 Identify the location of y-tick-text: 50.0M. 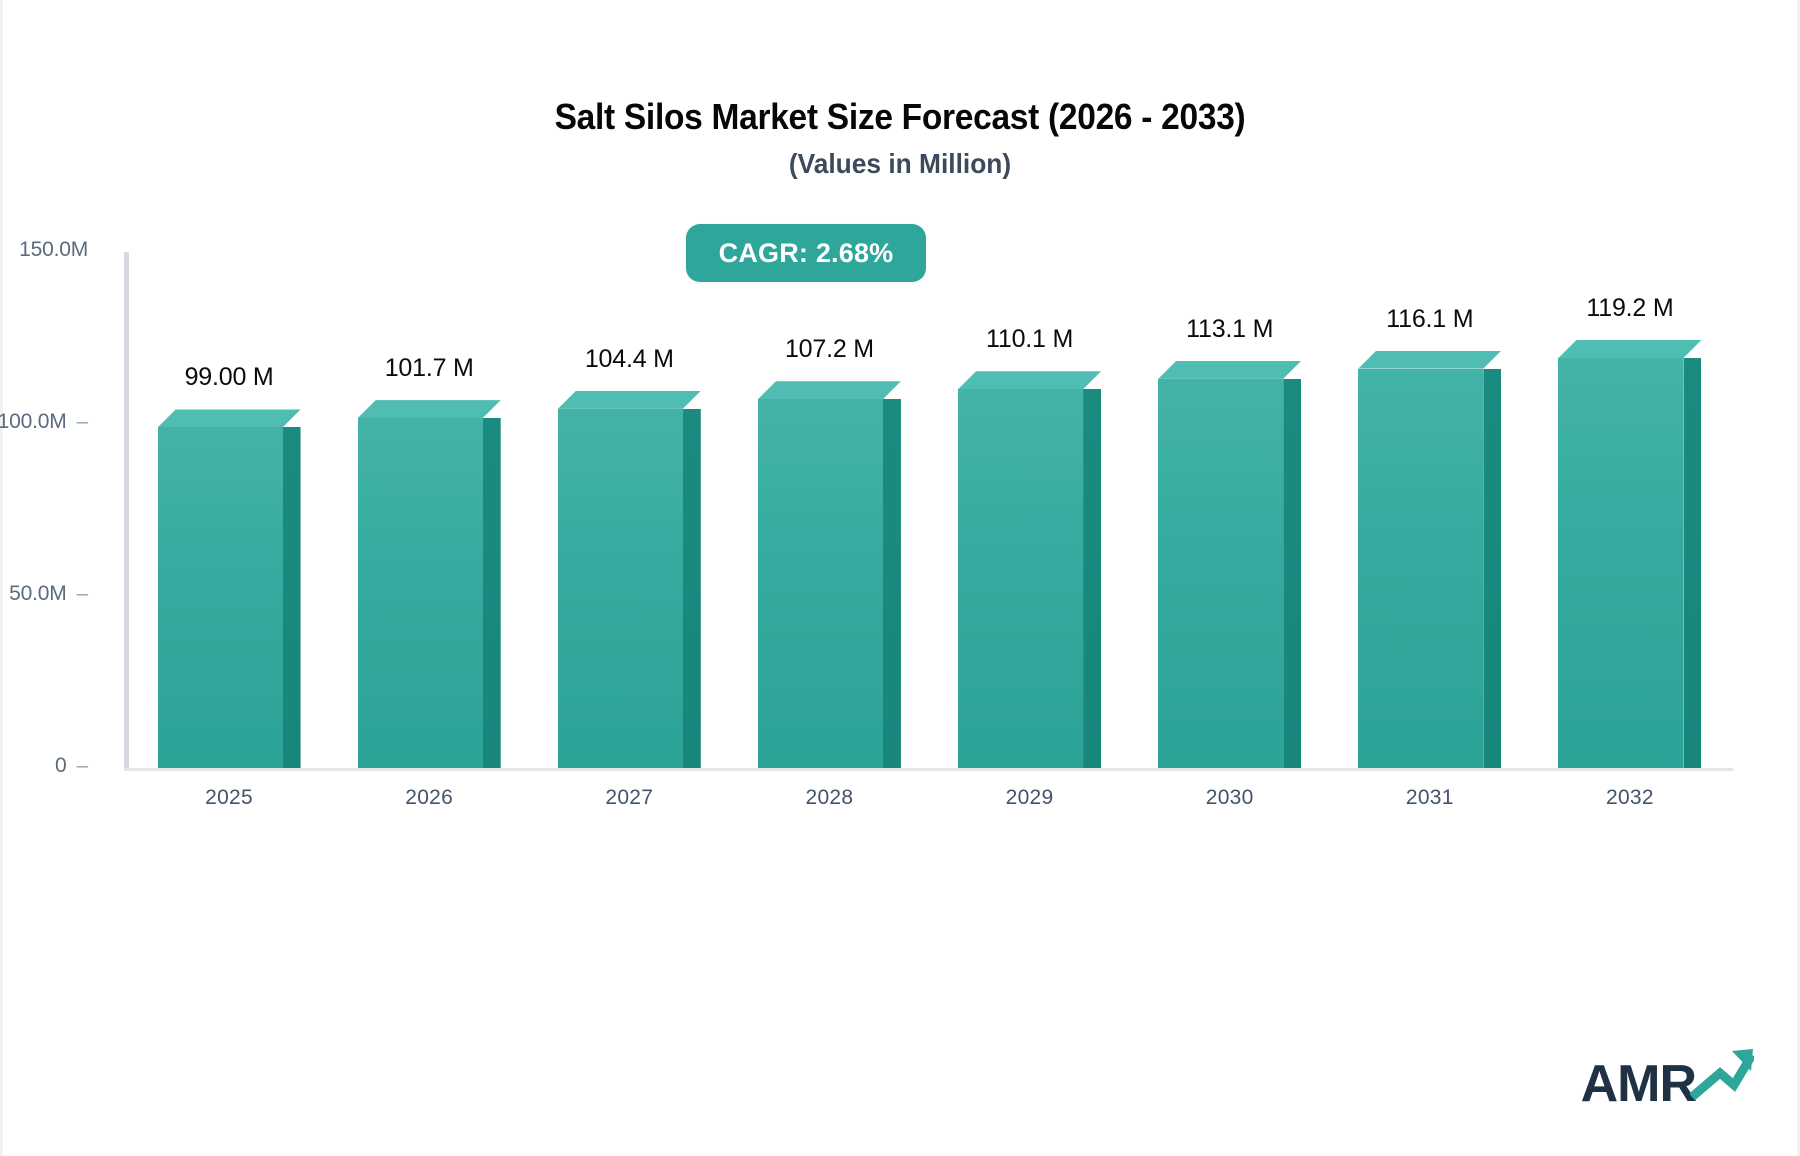
(38, 593).